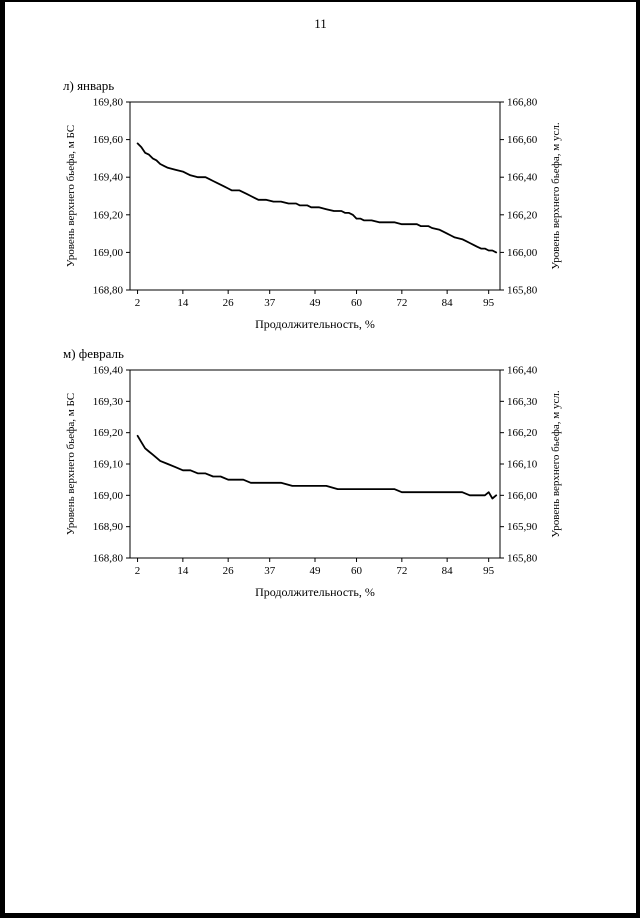  I want to click on svg-text: 166,60, so click(522, 140).